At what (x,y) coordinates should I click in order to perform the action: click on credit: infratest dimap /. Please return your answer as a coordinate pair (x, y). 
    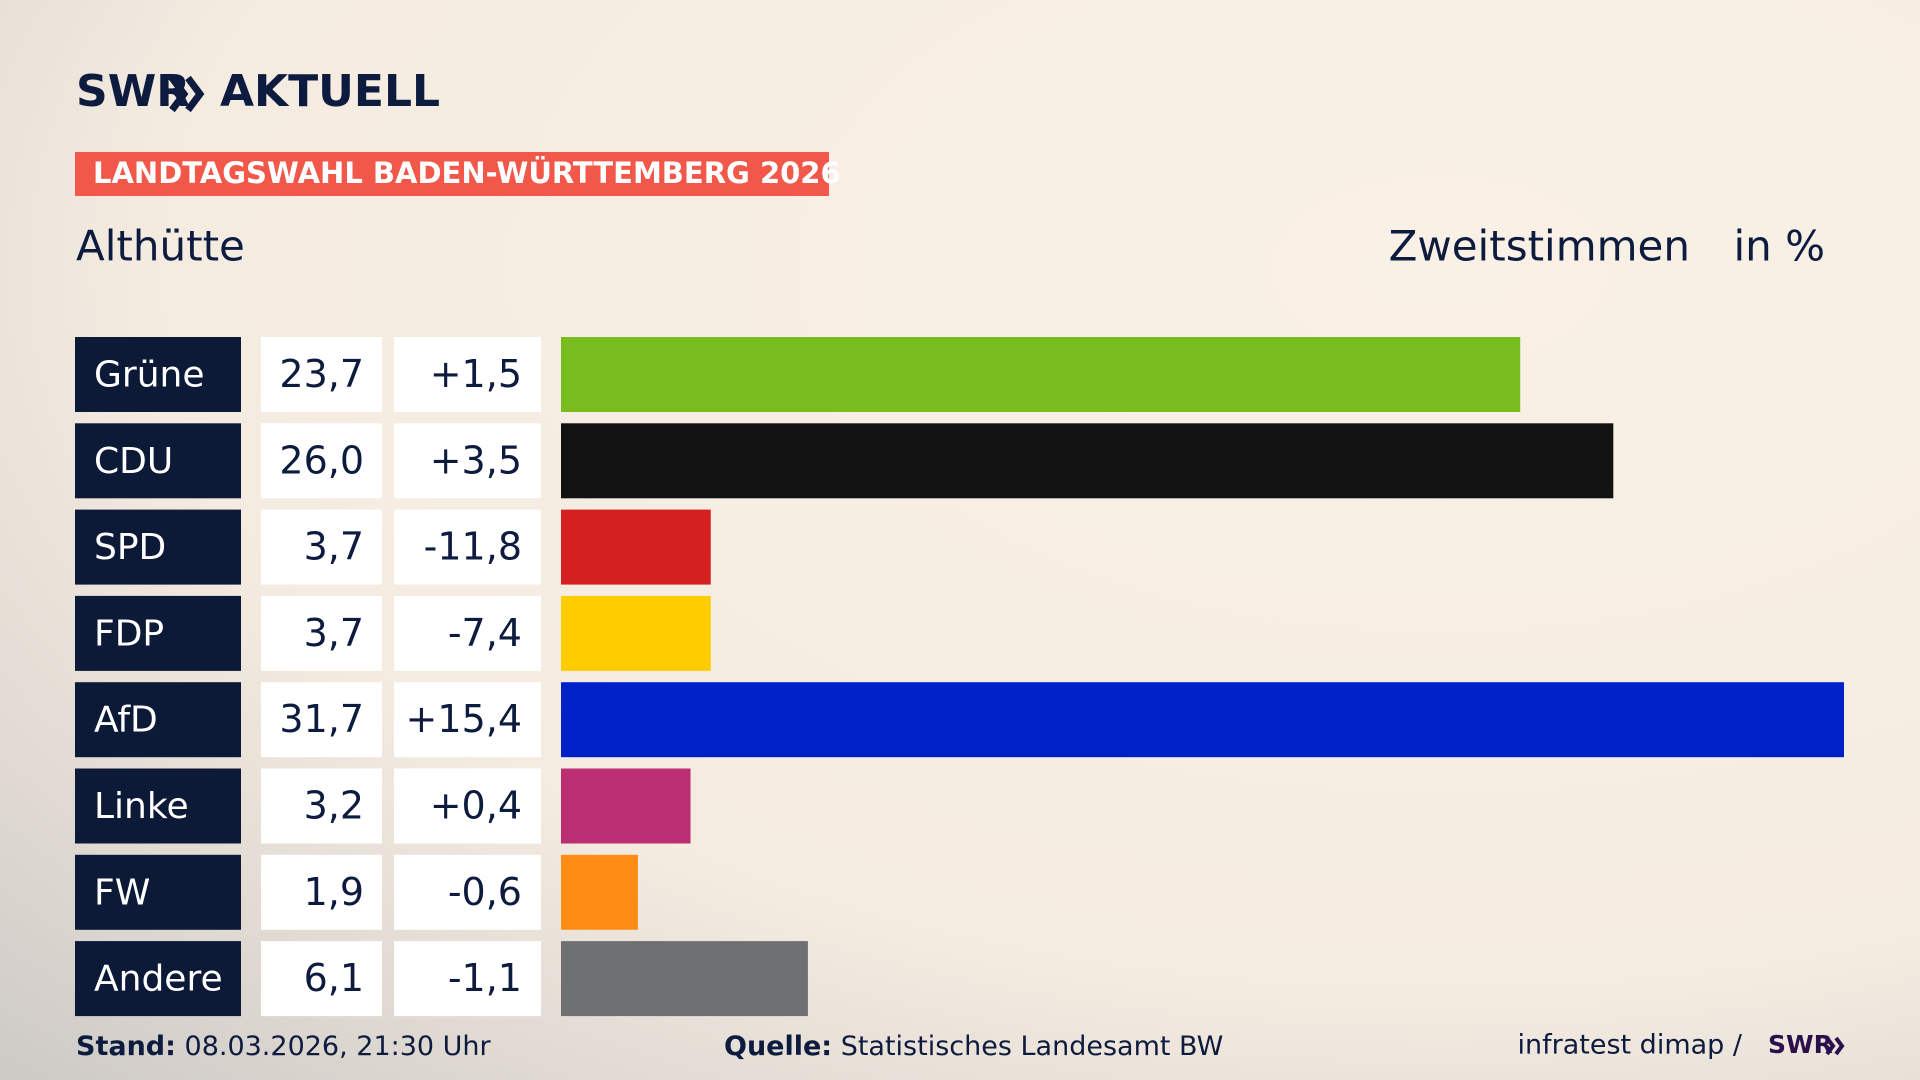
    Looking at the image, I should click on (1629, 1045).